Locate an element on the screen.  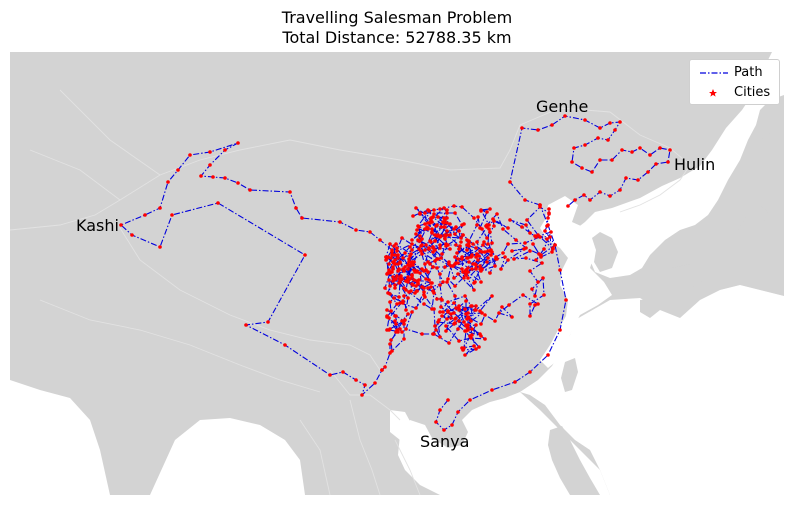
red-star-icon is located at coordinates (713, 93).